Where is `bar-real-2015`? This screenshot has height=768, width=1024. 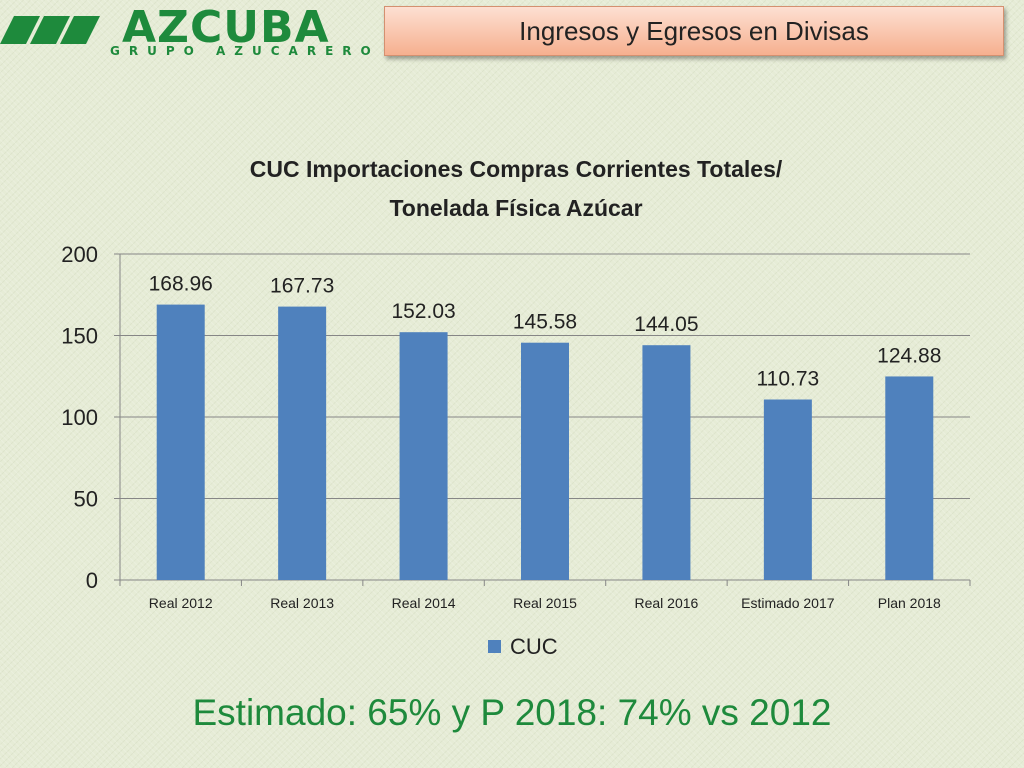 bar-real-2015 is located at coordinates (545, 461).